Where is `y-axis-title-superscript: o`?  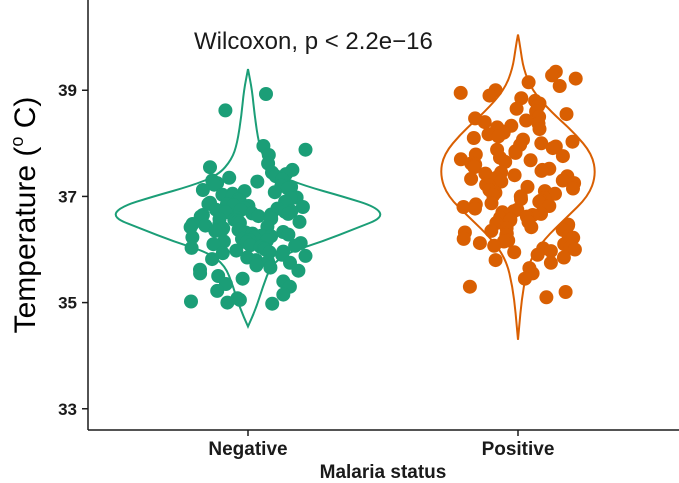
y-axis-title-superscript: o is located at coordinates (17, 142).